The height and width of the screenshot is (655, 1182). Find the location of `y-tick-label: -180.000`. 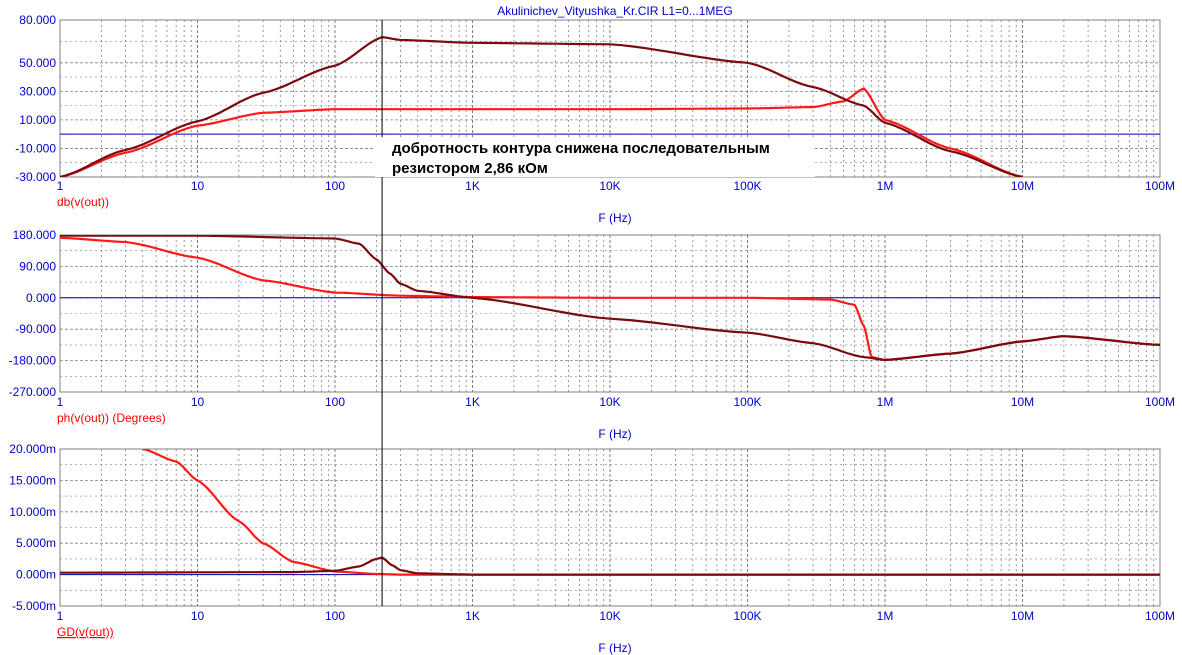

y-tick-label: -180.000 is located at coordinates (33, 361).